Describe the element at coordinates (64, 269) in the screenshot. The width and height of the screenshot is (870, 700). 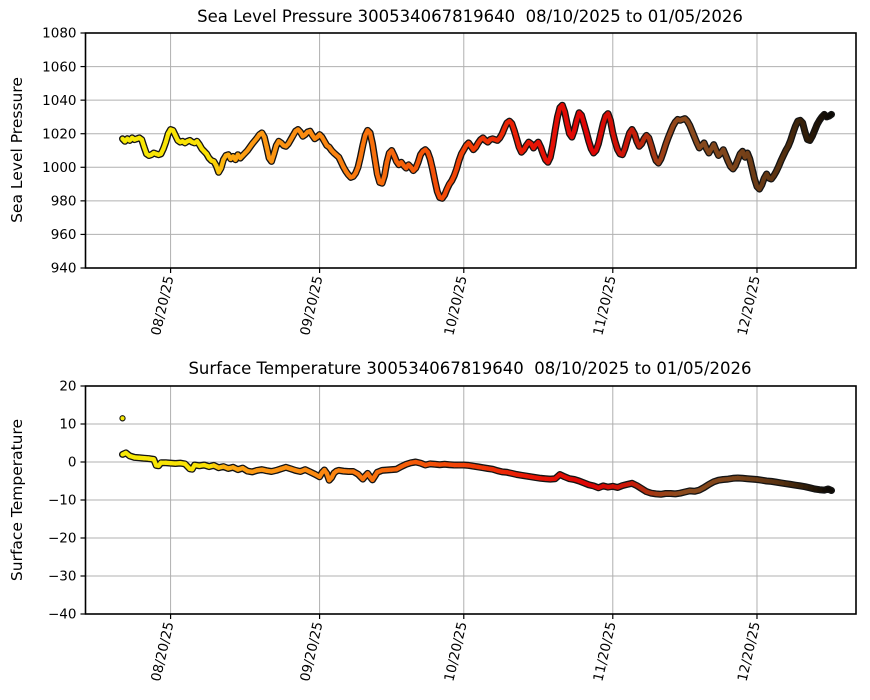
I see `y-tick-label: 940` at that location.